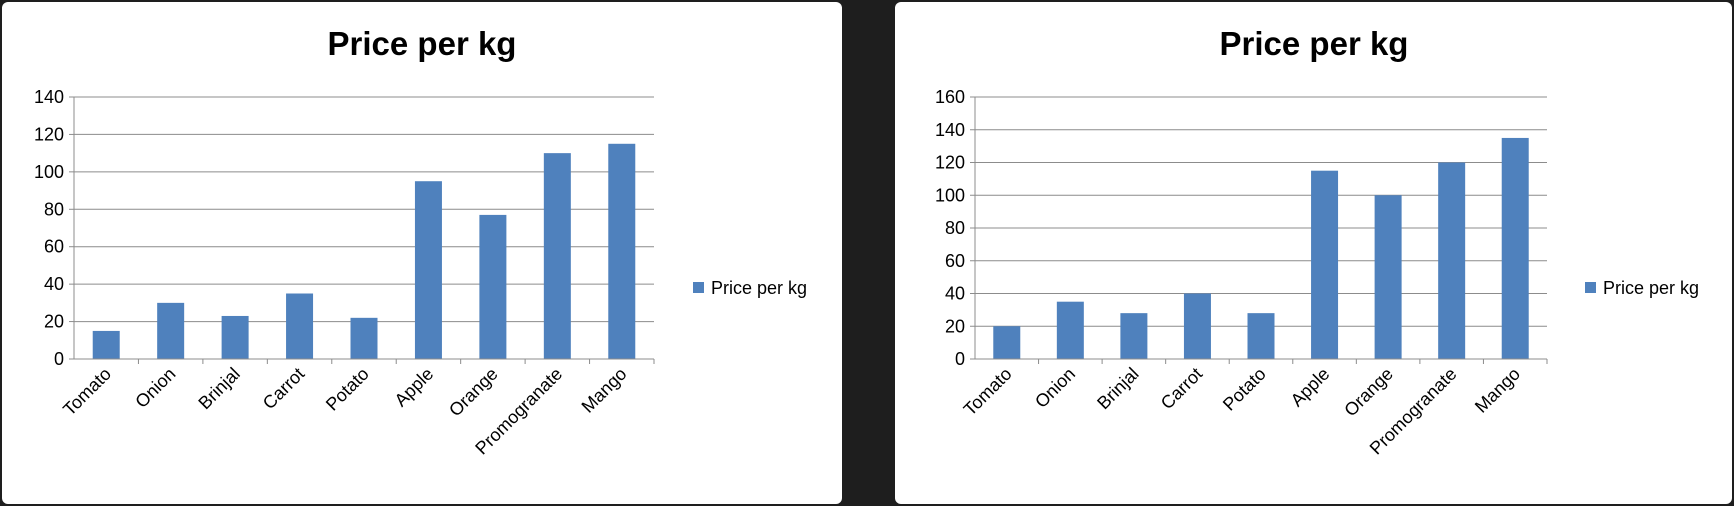 Image resolution: width=1734 pixels, height=506 pixels. I want to click on y-tick-label: 160, so click(950, 97).